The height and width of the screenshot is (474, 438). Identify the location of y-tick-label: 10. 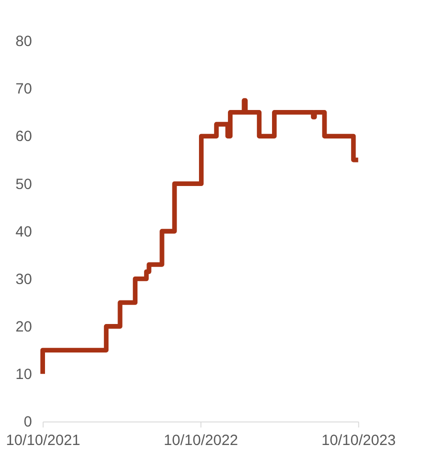
(24, 375).